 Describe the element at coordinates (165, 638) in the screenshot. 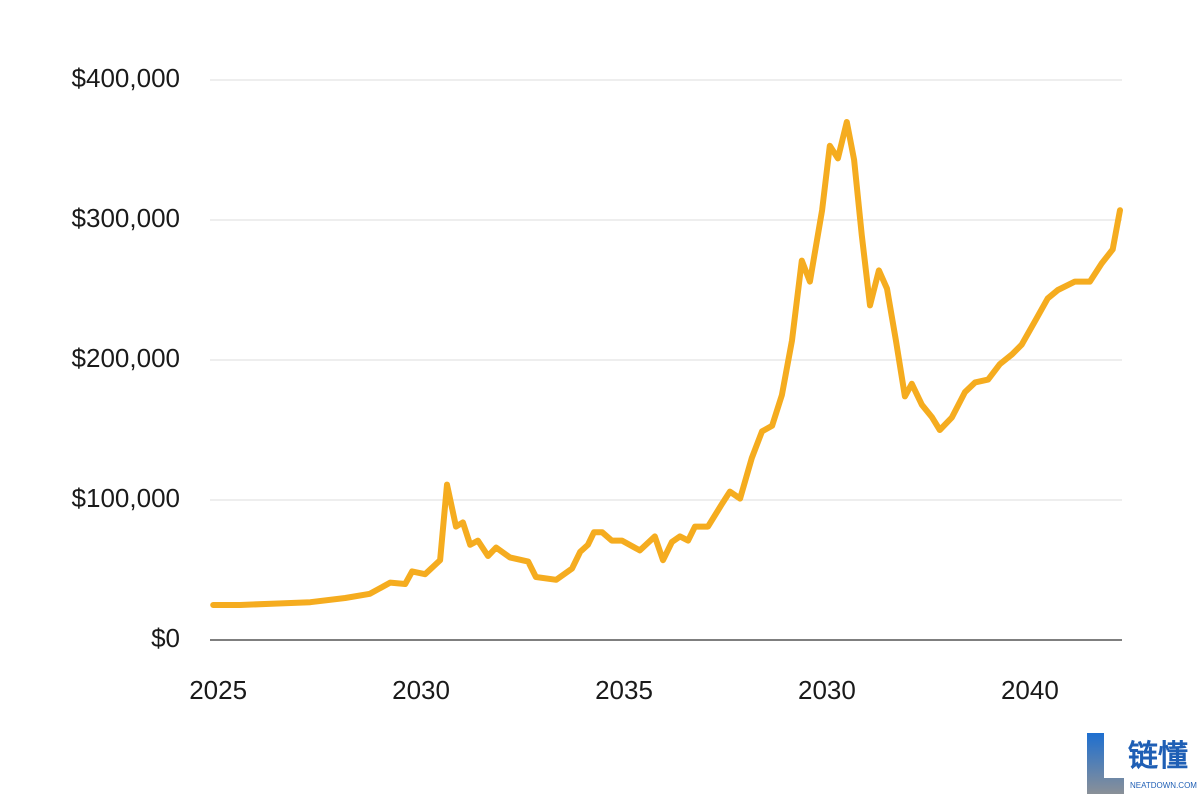

I see `y-tick-label: $0` at that location.